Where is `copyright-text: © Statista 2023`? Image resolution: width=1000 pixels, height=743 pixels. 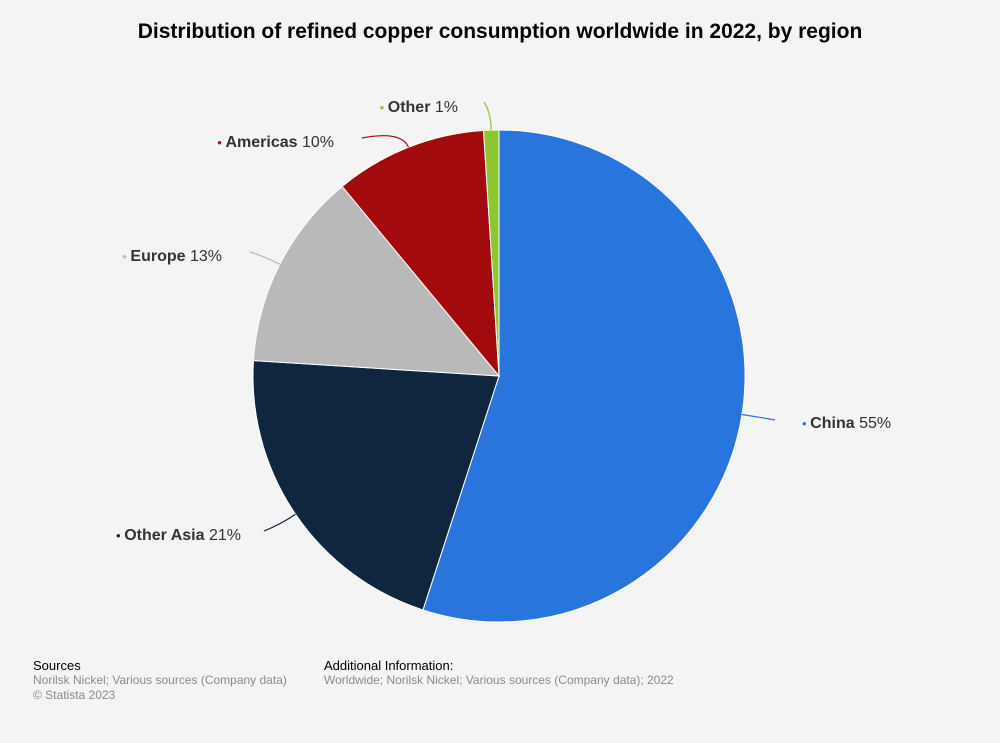 copyright-text: © Statista 2023 is located at coordinates (74, 695).